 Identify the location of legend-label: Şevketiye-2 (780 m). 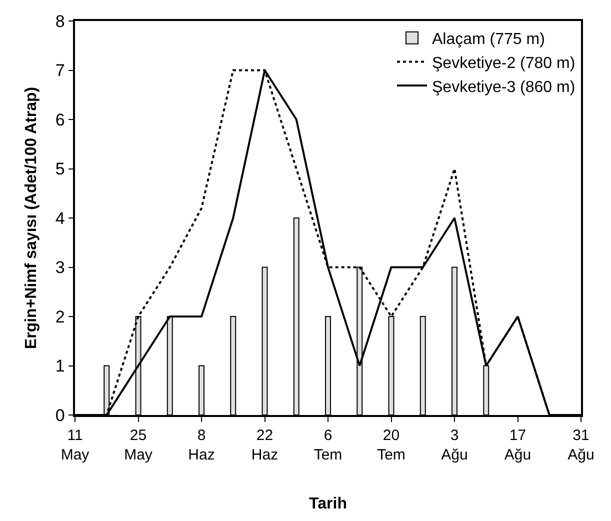
(504, 63).